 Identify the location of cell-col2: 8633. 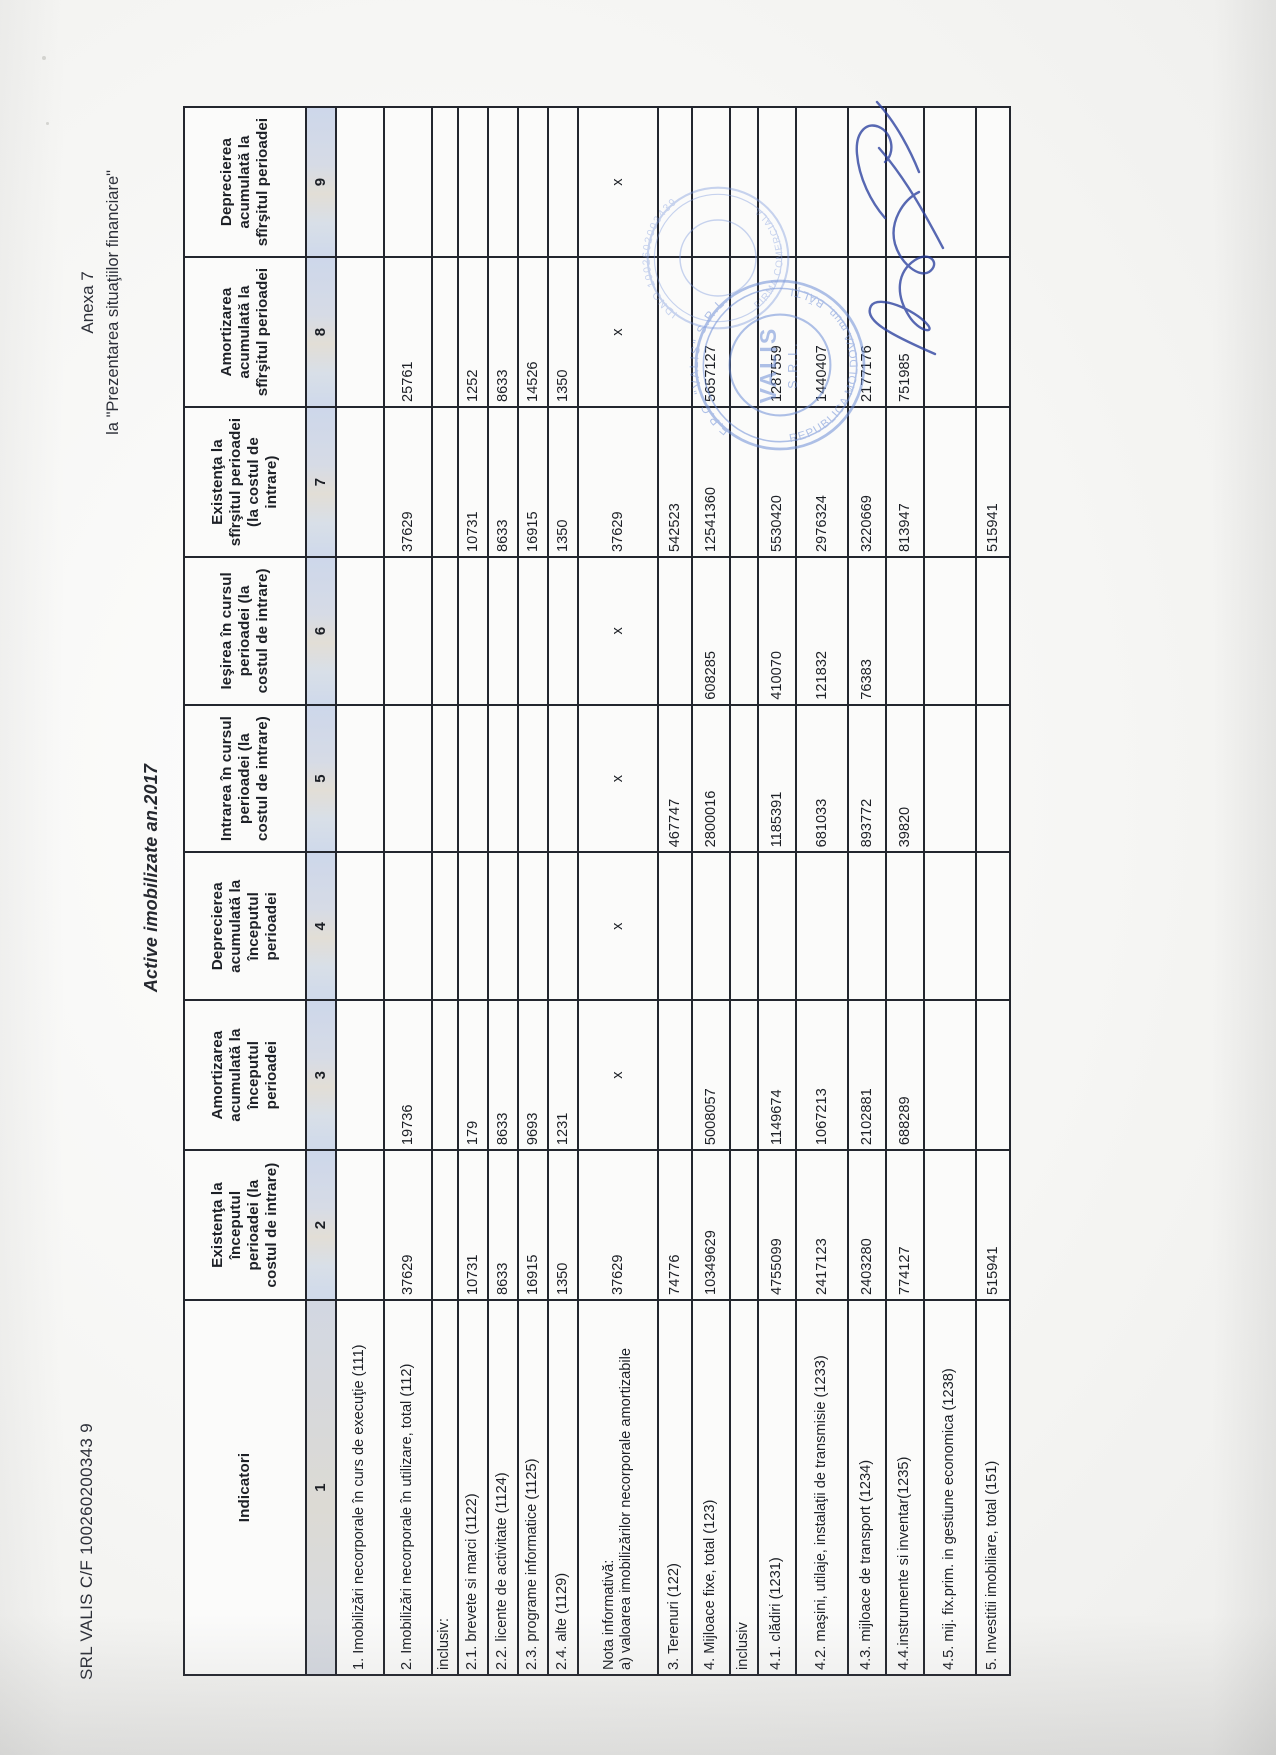
(503, 1224).